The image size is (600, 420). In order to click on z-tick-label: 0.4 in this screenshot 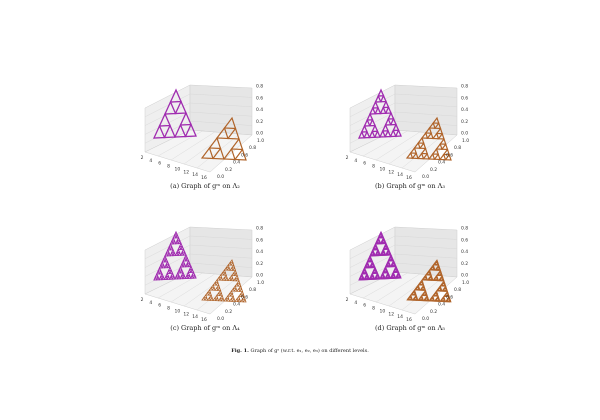, I will do `click(464, 110)`.